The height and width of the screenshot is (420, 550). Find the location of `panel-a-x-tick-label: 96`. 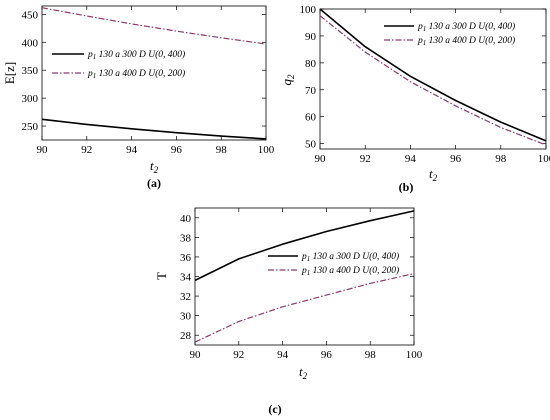

panel-a-x-tick-label: 96 is located at coordinates (177, 150).